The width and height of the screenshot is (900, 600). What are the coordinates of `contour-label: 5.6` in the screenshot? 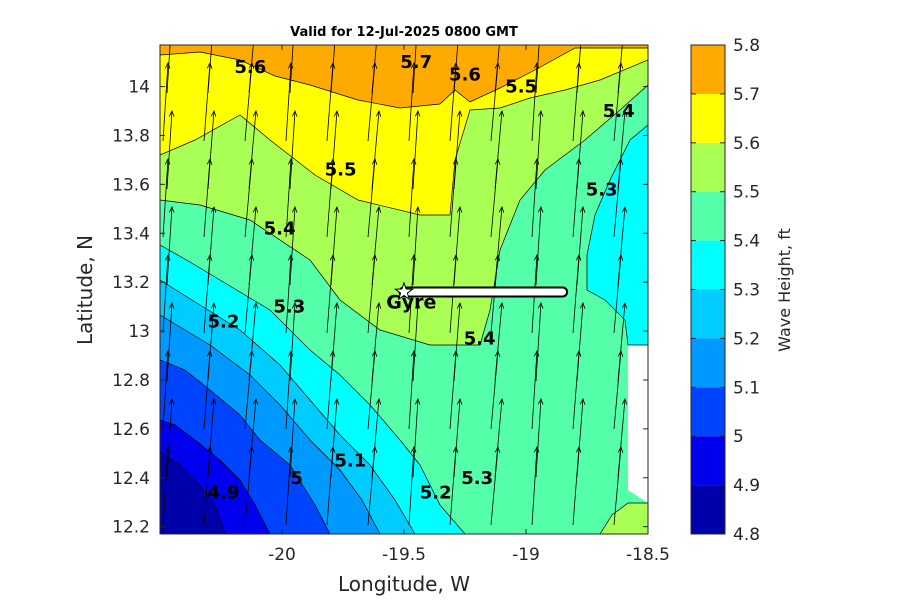 It's located at (465, 74).